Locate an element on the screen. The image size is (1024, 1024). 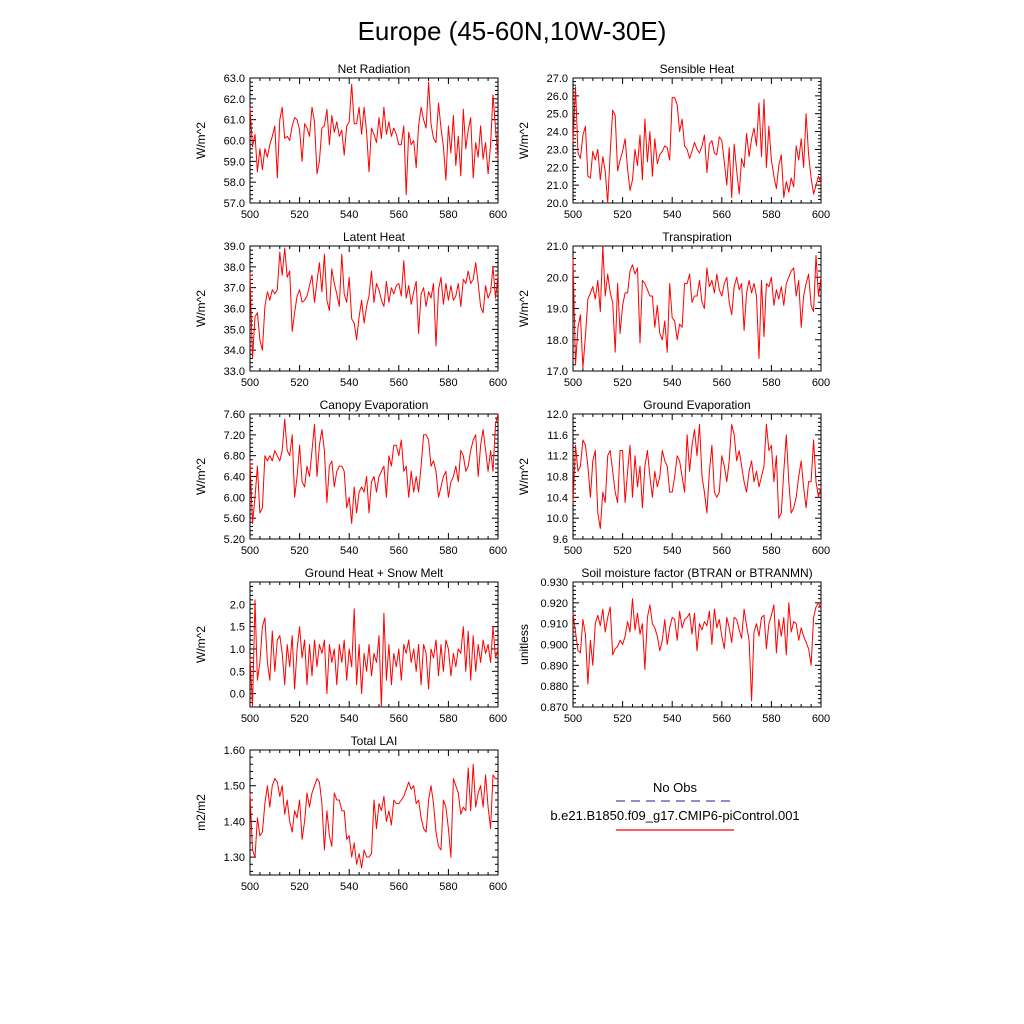
y-tick-label: 0.0 is located at coordinates (237, 695).